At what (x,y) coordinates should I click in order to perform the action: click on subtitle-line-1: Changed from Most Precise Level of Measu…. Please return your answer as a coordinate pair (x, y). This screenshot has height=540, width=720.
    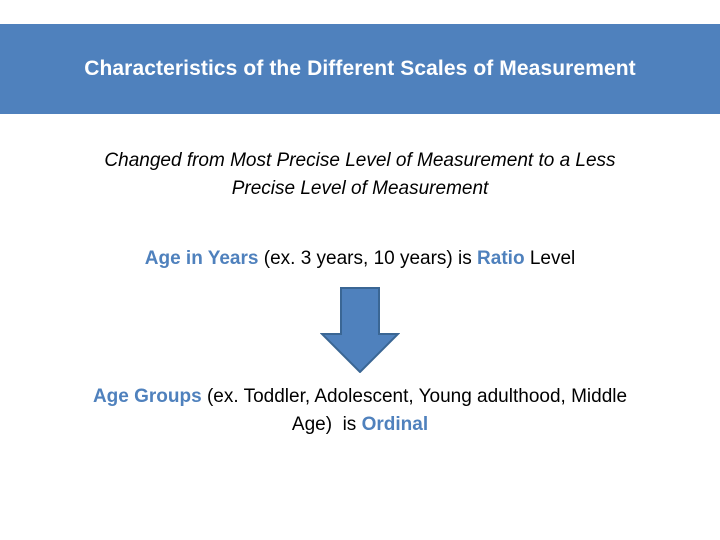
    Looking at the image, I should click on (360, 160).